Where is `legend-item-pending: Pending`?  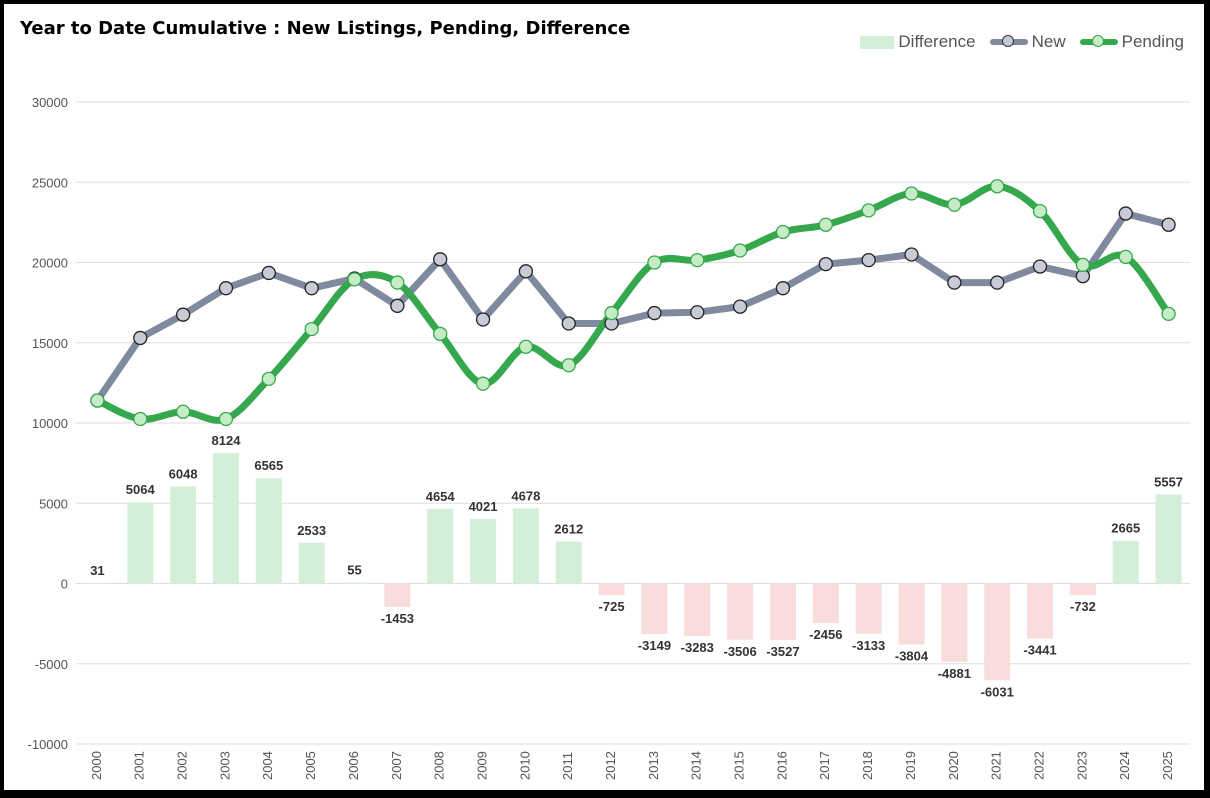 legend-item-pending: Pending is located at coordinates (1131, 42).